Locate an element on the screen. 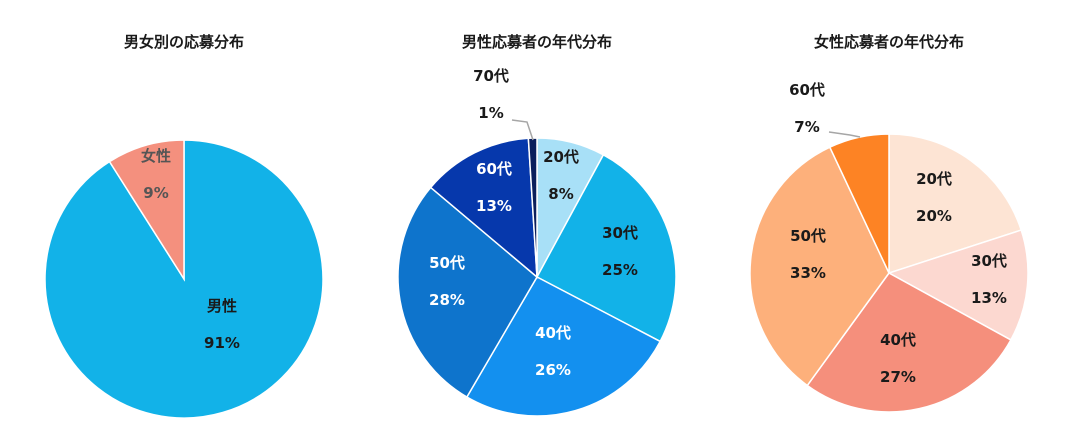 Image resolution: width=1074 pixels, height=442 pixels. chart-title: 男女別の応募分布 is located at coordinates (184, 42).